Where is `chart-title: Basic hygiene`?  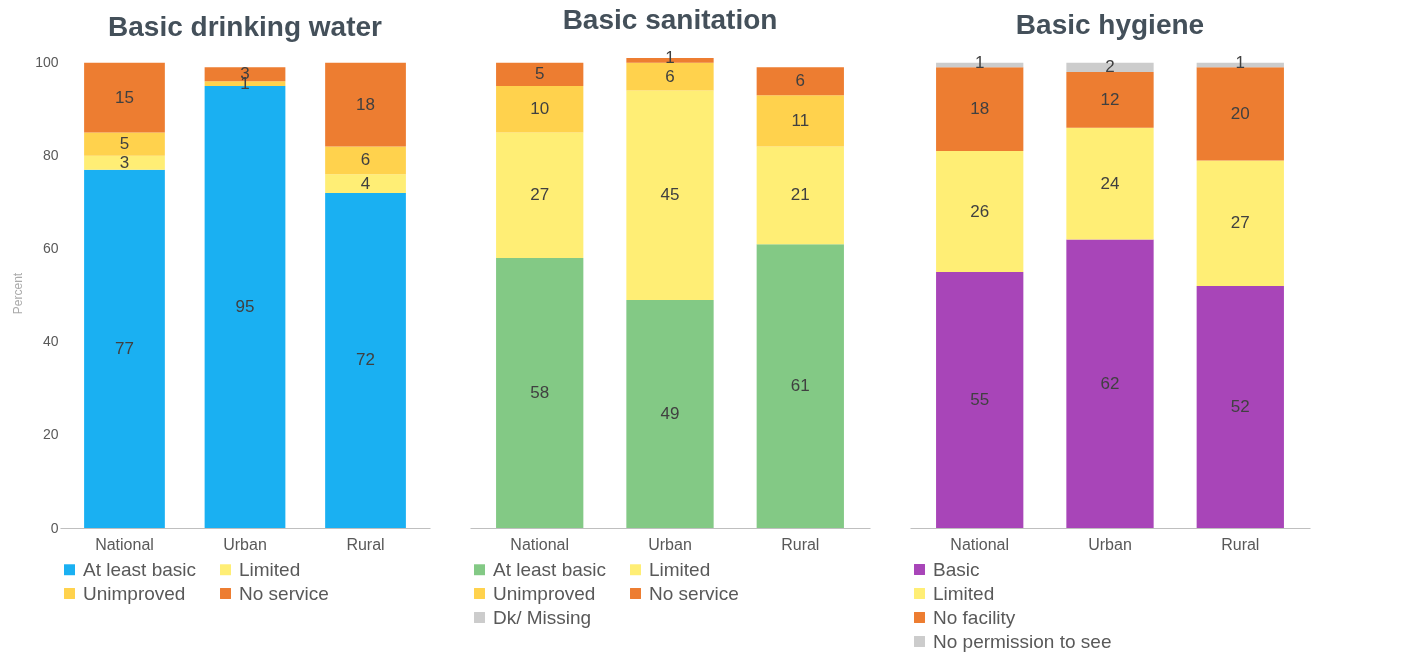 chart-title: Basic hygiene is located at coordinates (1110, 24).